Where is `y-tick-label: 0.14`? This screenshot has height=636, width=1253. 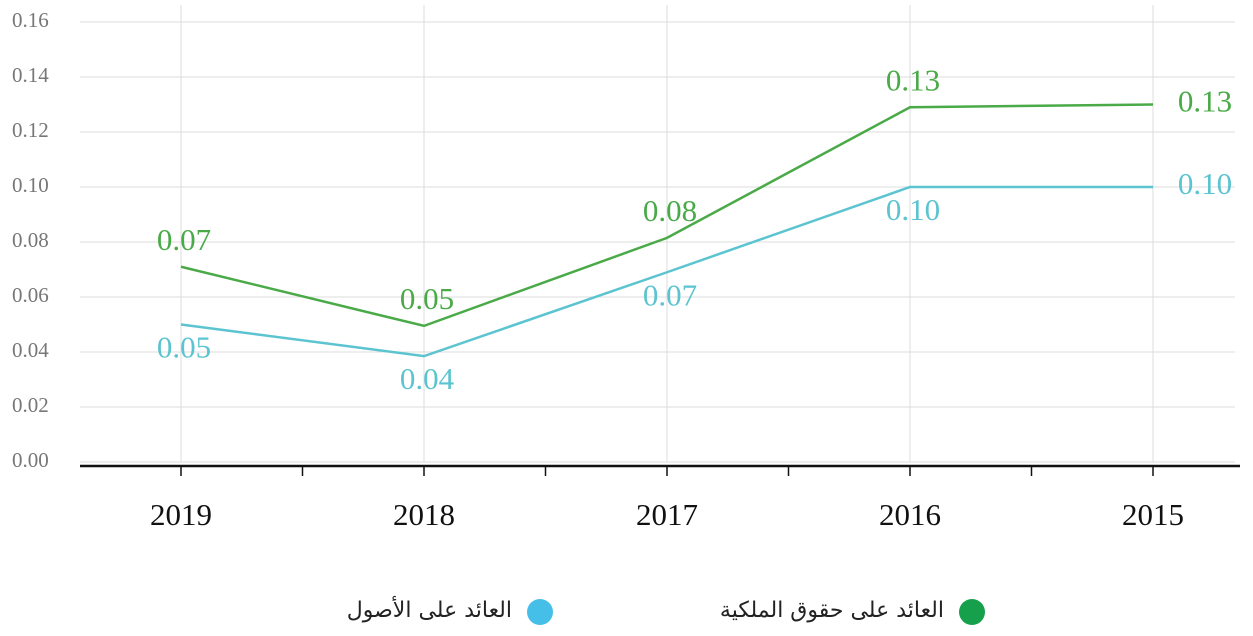
y-tick-label: 0.14 is located at coordinates (30, 75).